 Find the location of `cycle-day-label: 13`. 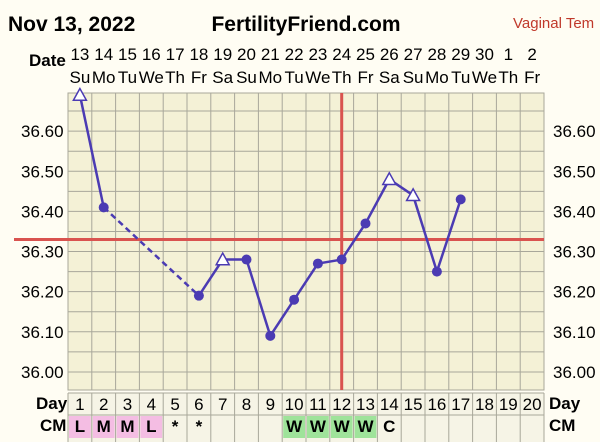

cycle-day-label: 13 is located at coordinates (365, 404).